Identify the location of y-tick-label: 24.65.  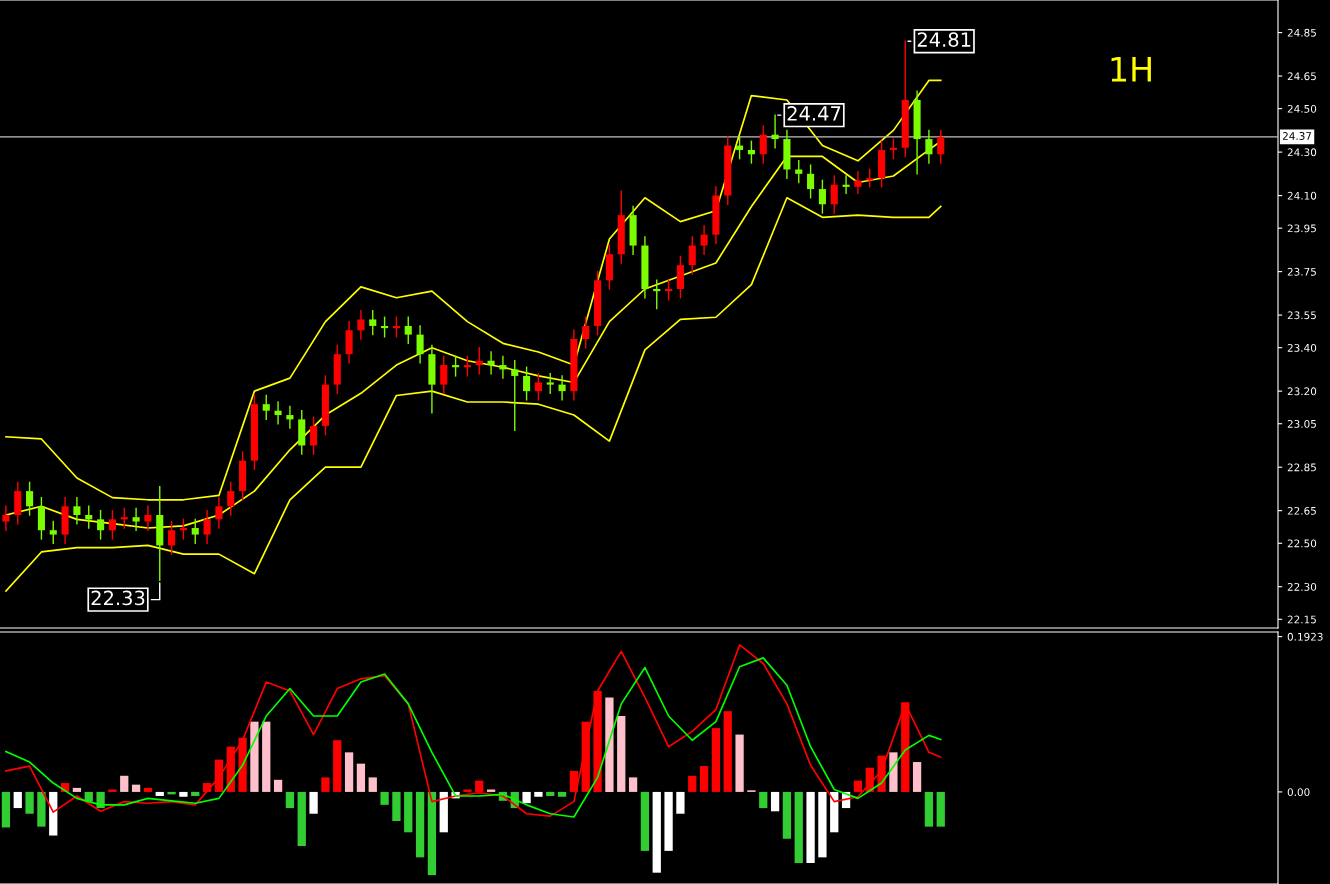
(1301, 76).